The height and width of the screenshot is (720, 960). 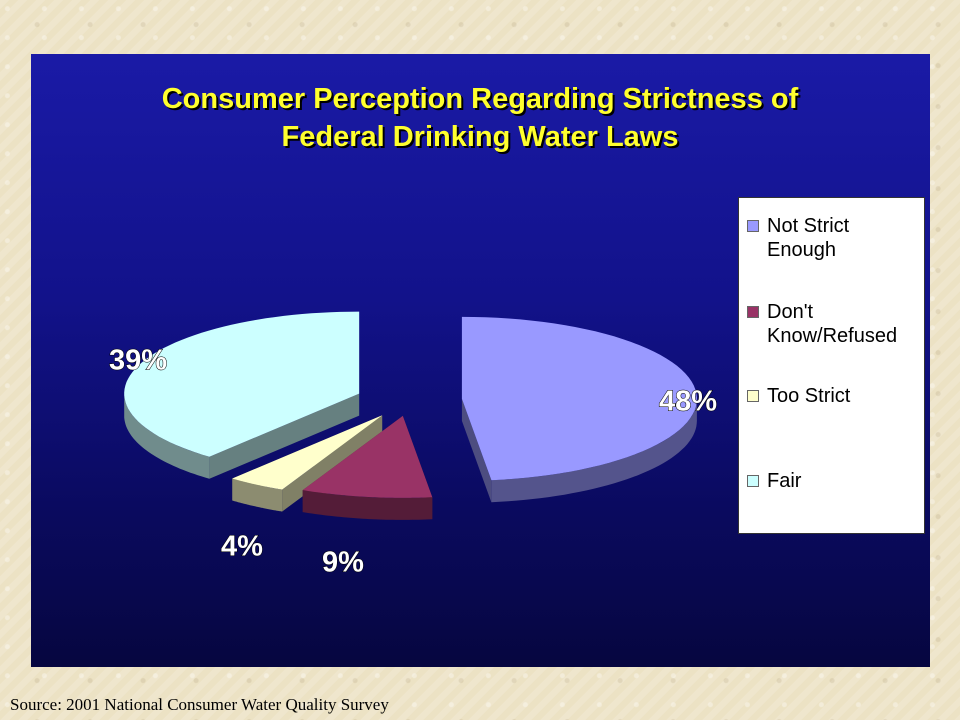 What do you see at coordinates (242, 384) in the screenshot?
I see `pie-slice-top-fair` at bounding box center [242, 384].